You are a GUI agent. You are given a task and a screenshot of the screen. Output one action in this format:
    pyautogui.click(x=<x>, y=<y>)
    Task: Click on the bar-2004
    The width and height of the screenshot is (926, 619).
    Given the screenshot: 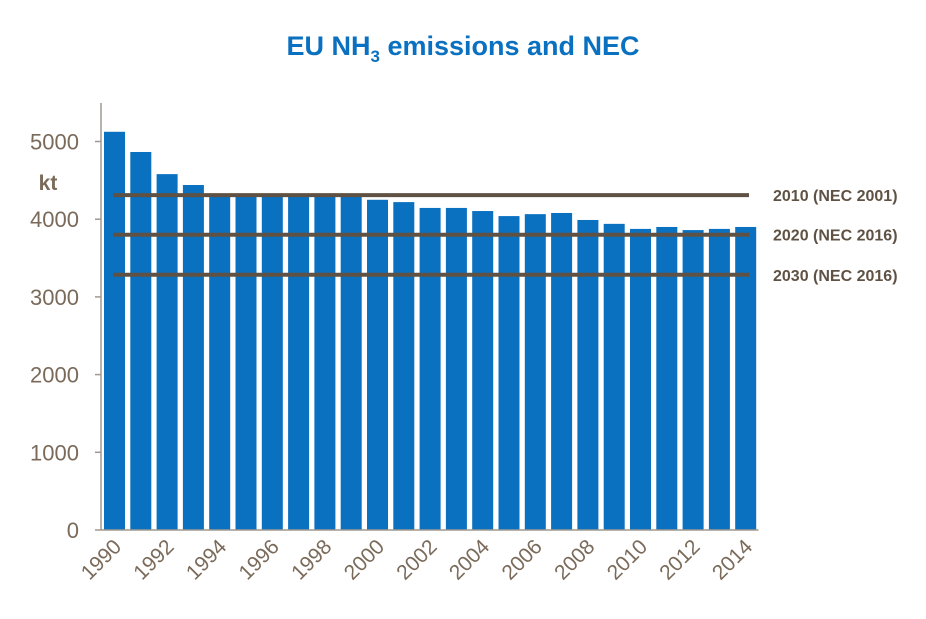 What is the action you would take?
    pyautogui.click(x=483, y=370)
    